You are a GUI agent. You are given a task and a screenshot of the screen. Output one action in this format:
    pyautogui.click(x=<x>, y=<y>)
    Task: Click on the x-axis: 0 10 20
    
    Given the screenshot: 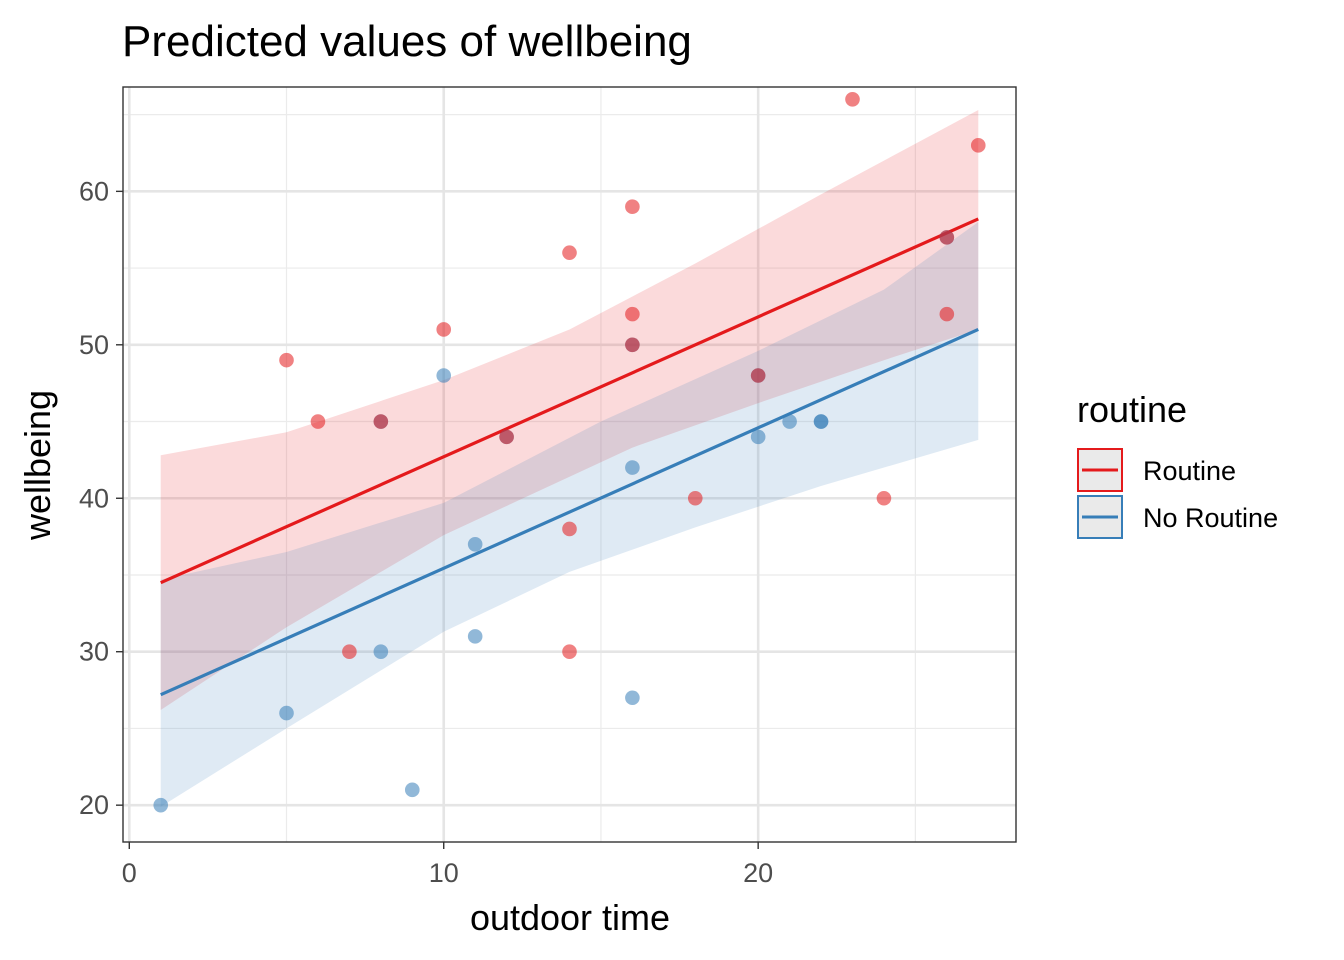 What is the action you would take?
    pyautogui.click(x=447, y=865)
    